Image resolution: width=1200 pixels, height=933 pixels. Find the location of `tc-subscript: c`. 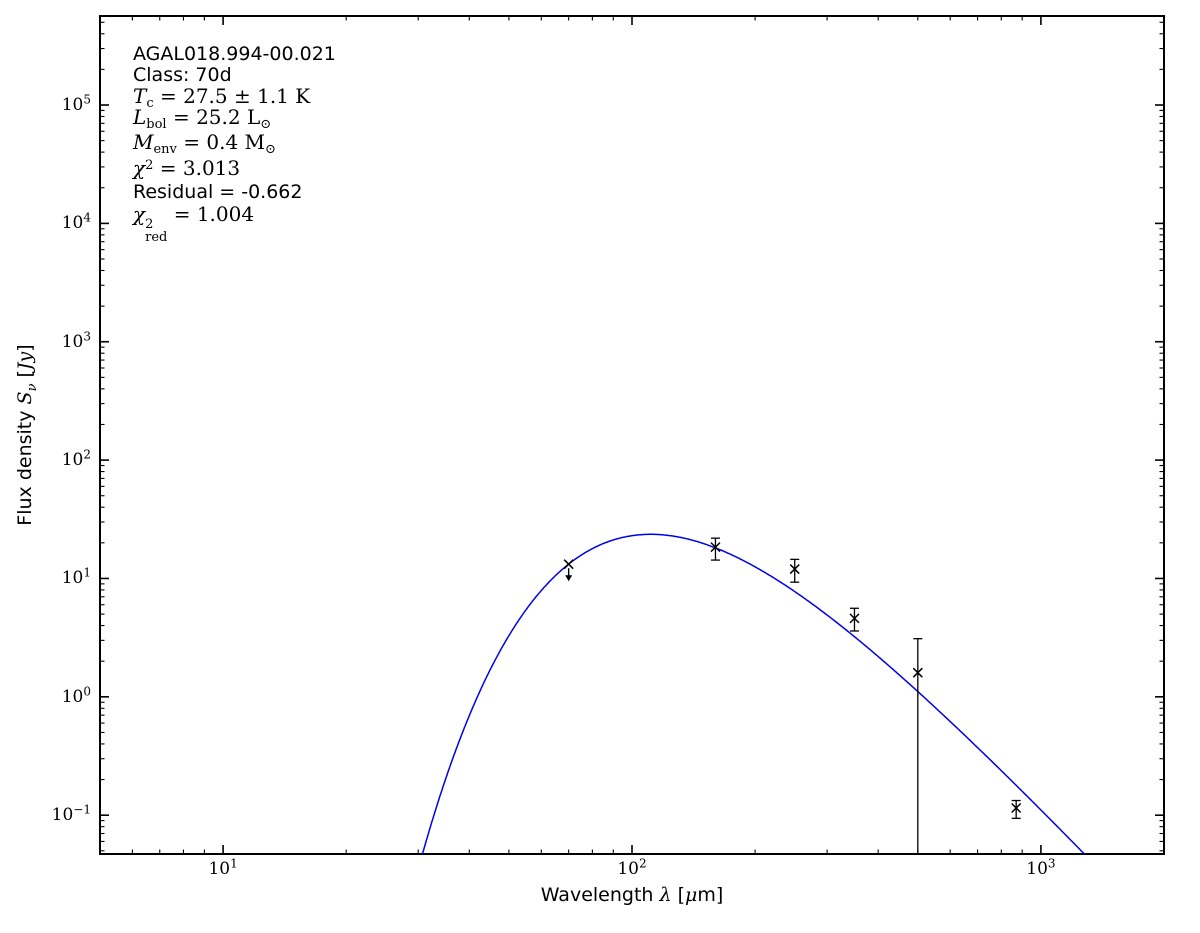

tc-subscript: c is located at coordinates (150, 103).